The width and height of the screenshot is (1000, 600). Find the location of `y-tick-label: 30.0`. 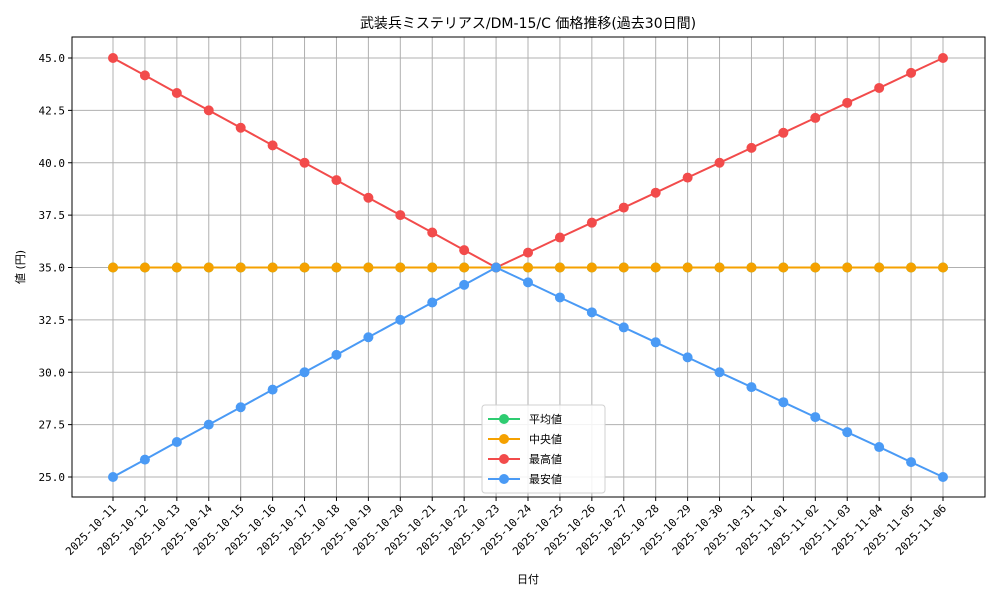

y-tick-label: 30.0 is located at coordinates (52, 372).